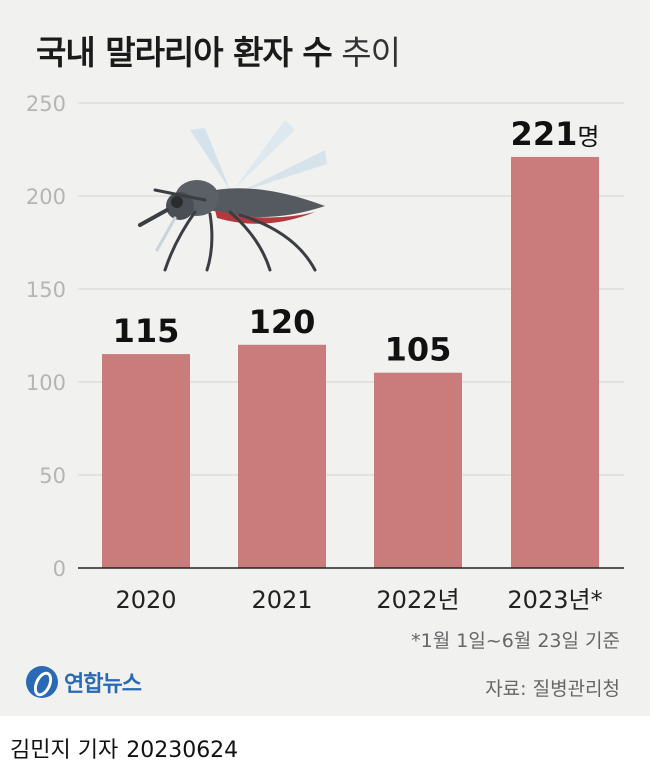 The image size is (650, 778). I want to click on footnote: *1월 1일~6월 23일 기준, so click(515, 641).